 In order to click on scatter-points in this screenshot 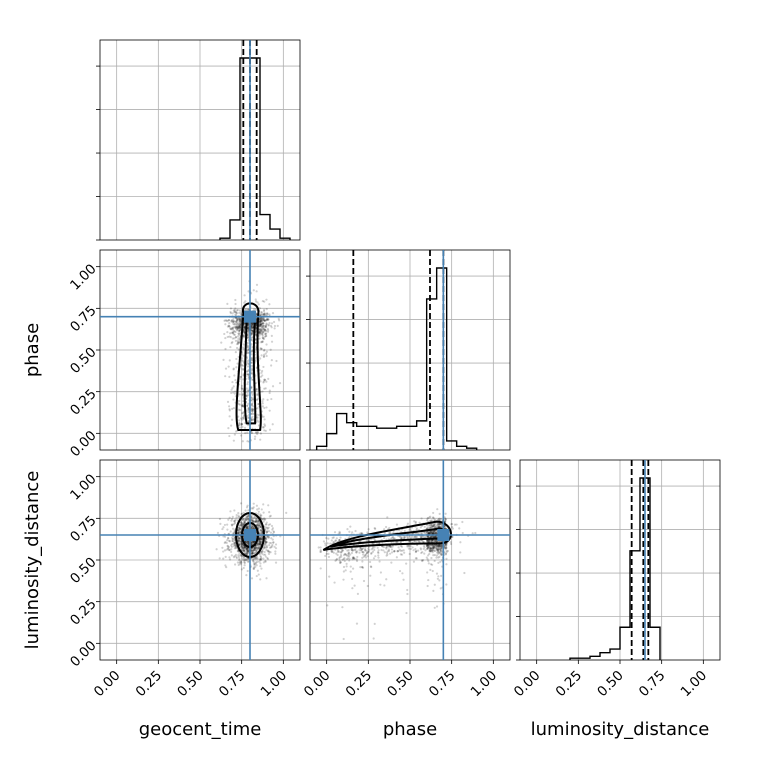, I will do `click(397, 588)`.